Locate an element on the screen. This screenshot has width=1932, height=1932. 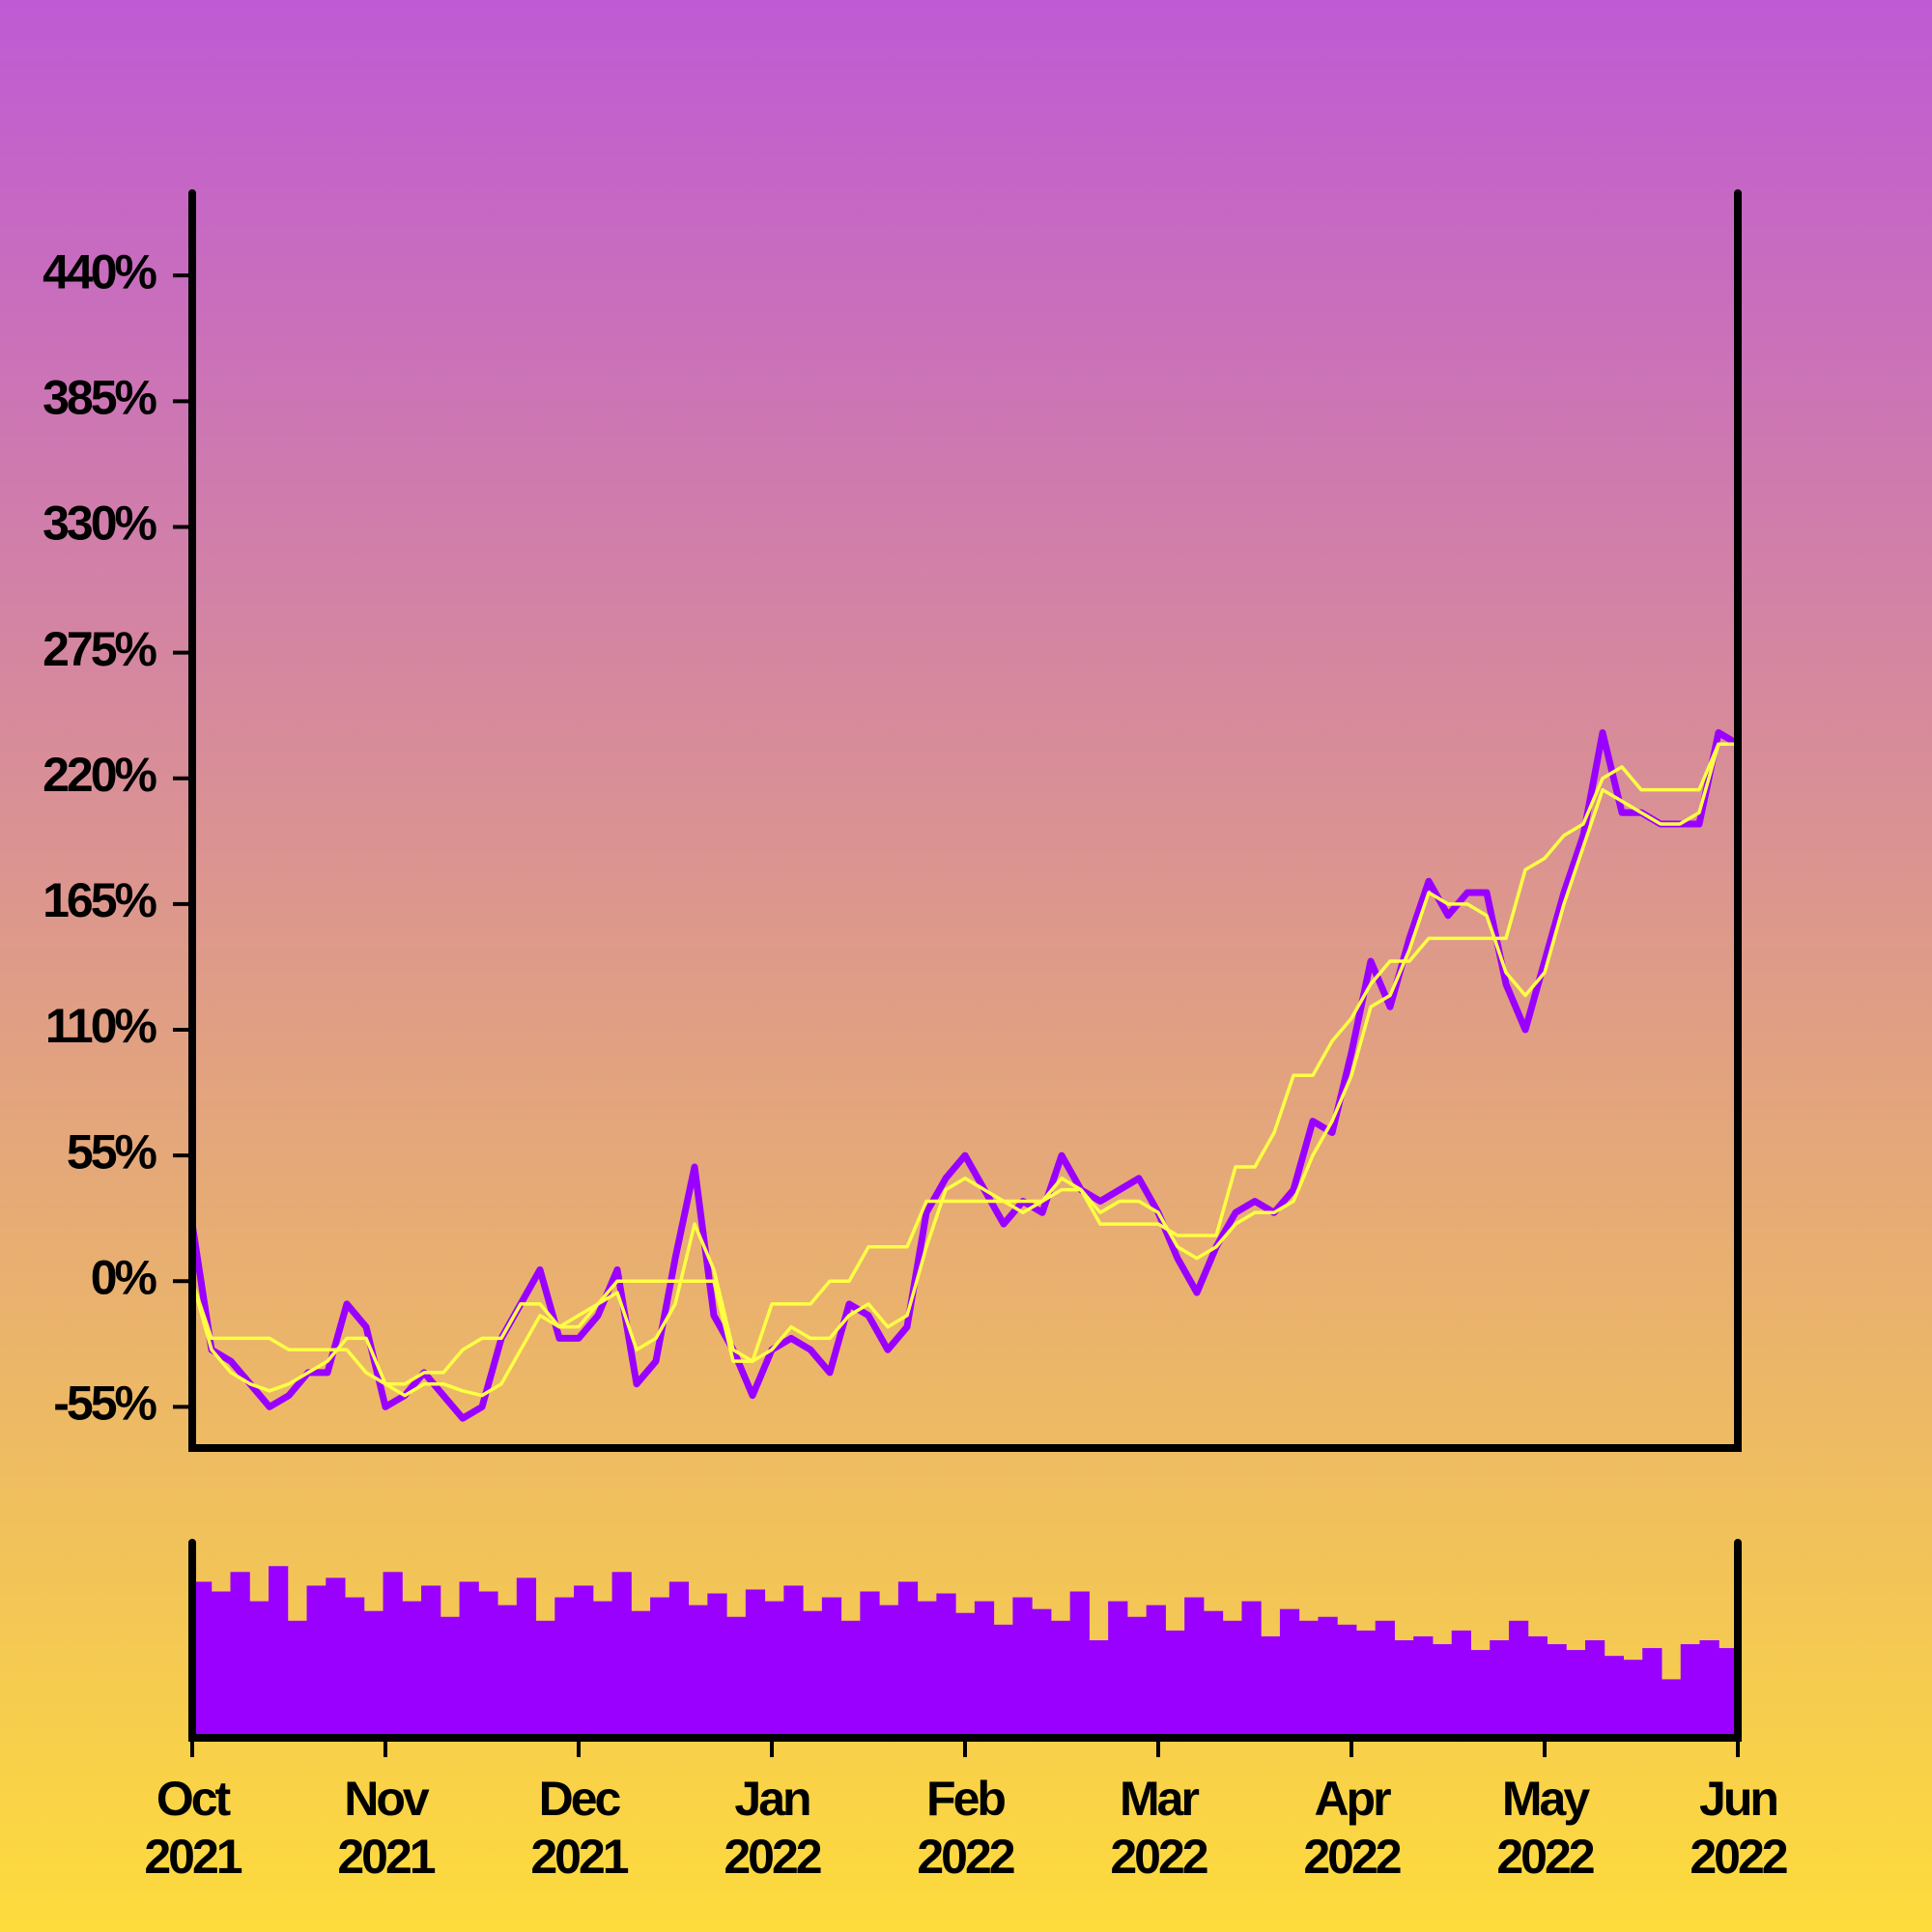
y-tick-label: 440% is located at coordinates (99, 271).